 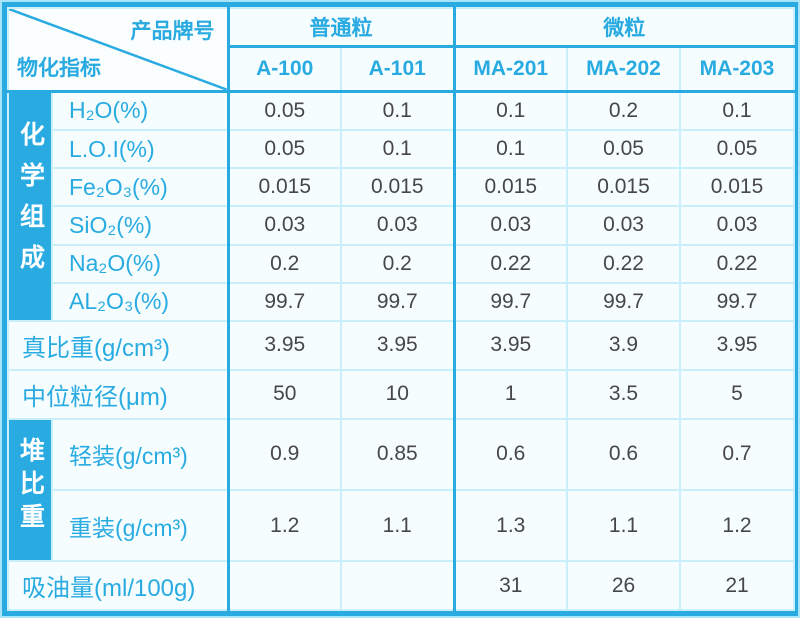 I want to click on header-group-row: 产品牌号 物化指标 普通粒 微粒, so click(x=401, y=50).